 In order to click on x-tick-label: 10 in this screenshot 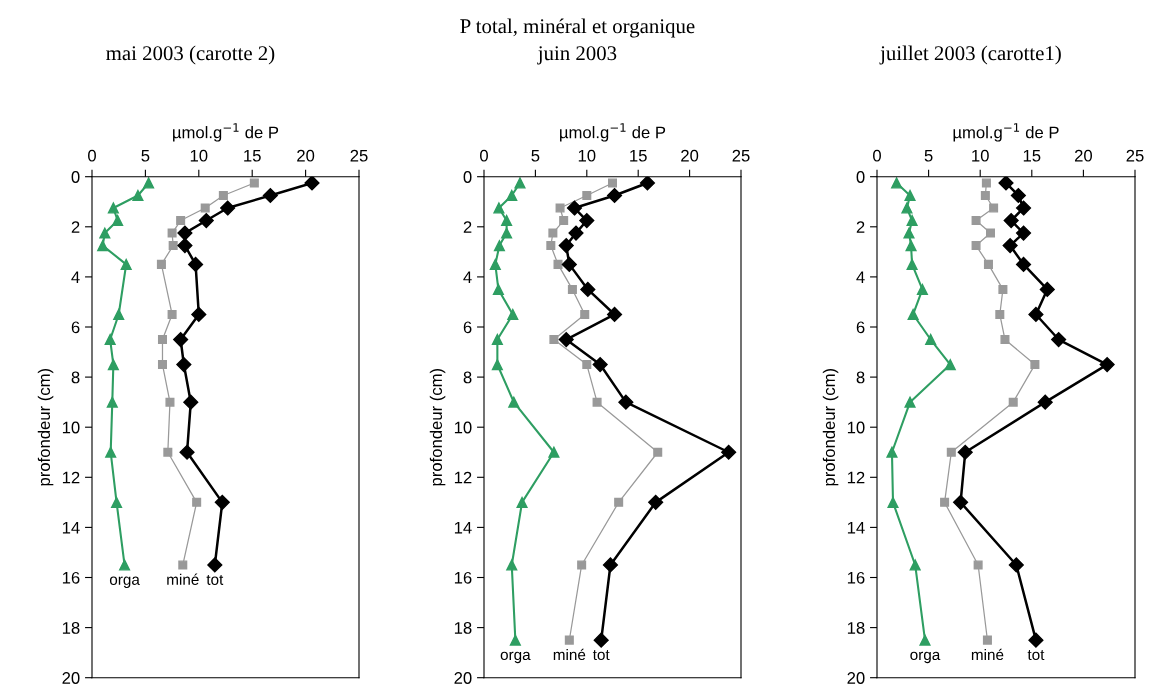, I will do `click(587, 155)`.